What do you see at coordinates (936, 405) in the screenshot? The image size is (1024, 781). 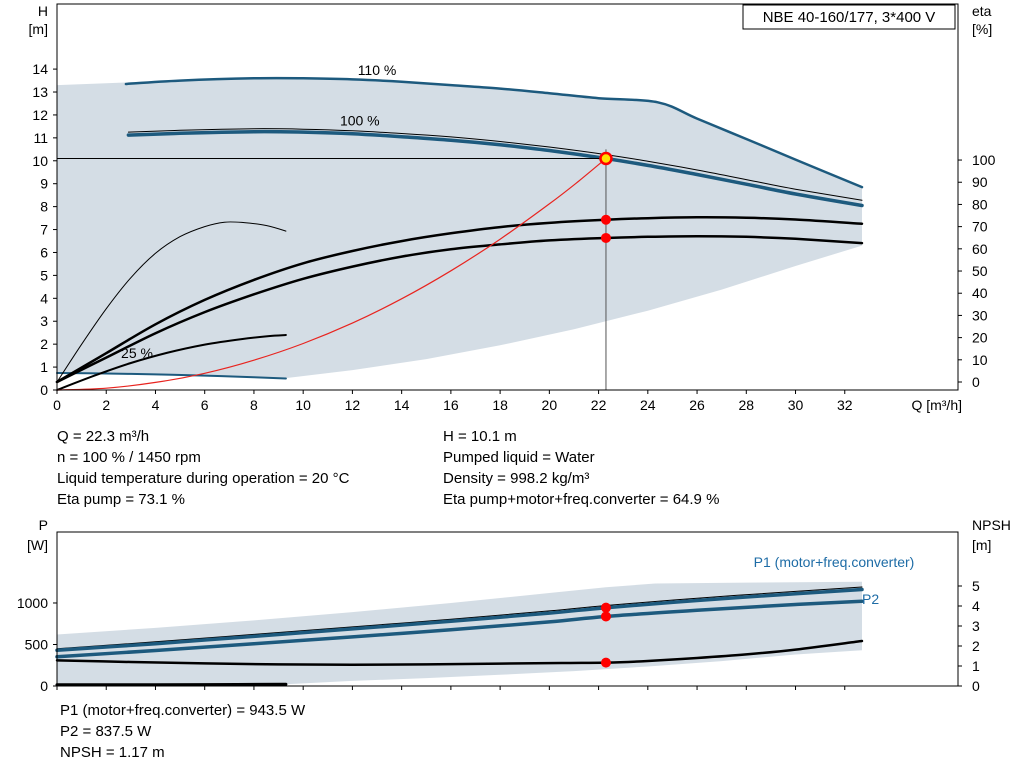 I see `x-axis-label: Q [m³/h]` at bounding box center [936, 405].